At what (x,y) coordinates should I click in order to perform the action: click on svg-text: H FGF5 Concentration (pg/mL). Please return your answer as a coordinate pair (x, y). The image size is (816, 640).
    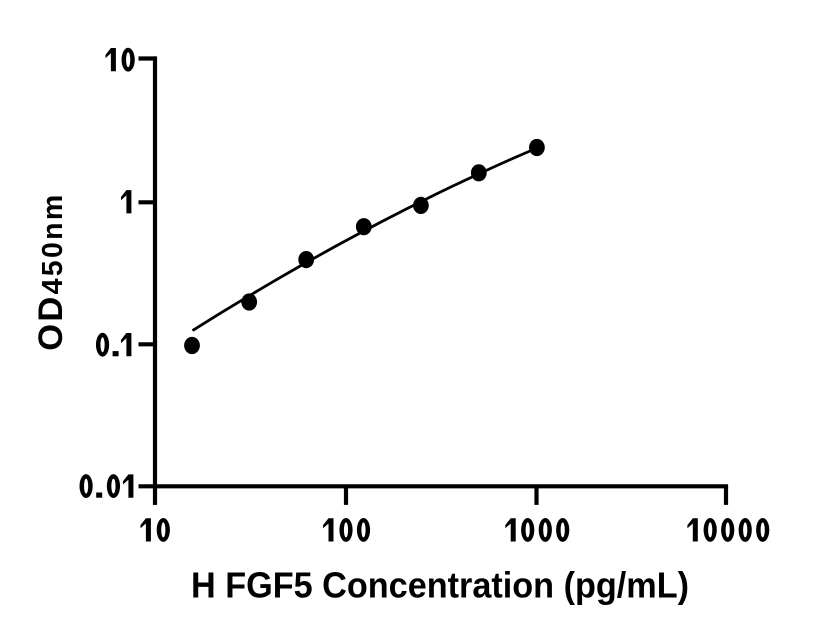
    Looking at the image, I should click on (440, 584).